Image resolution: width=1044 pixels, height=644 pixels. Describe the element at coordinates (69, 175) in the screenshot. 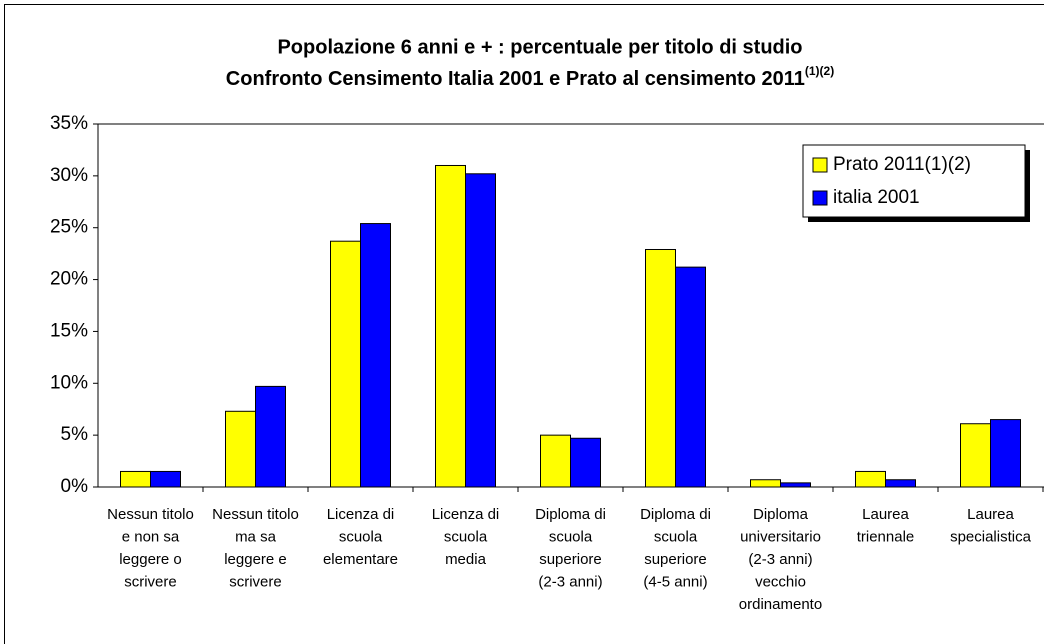

I see `y-tick-label: 30%` at that location.